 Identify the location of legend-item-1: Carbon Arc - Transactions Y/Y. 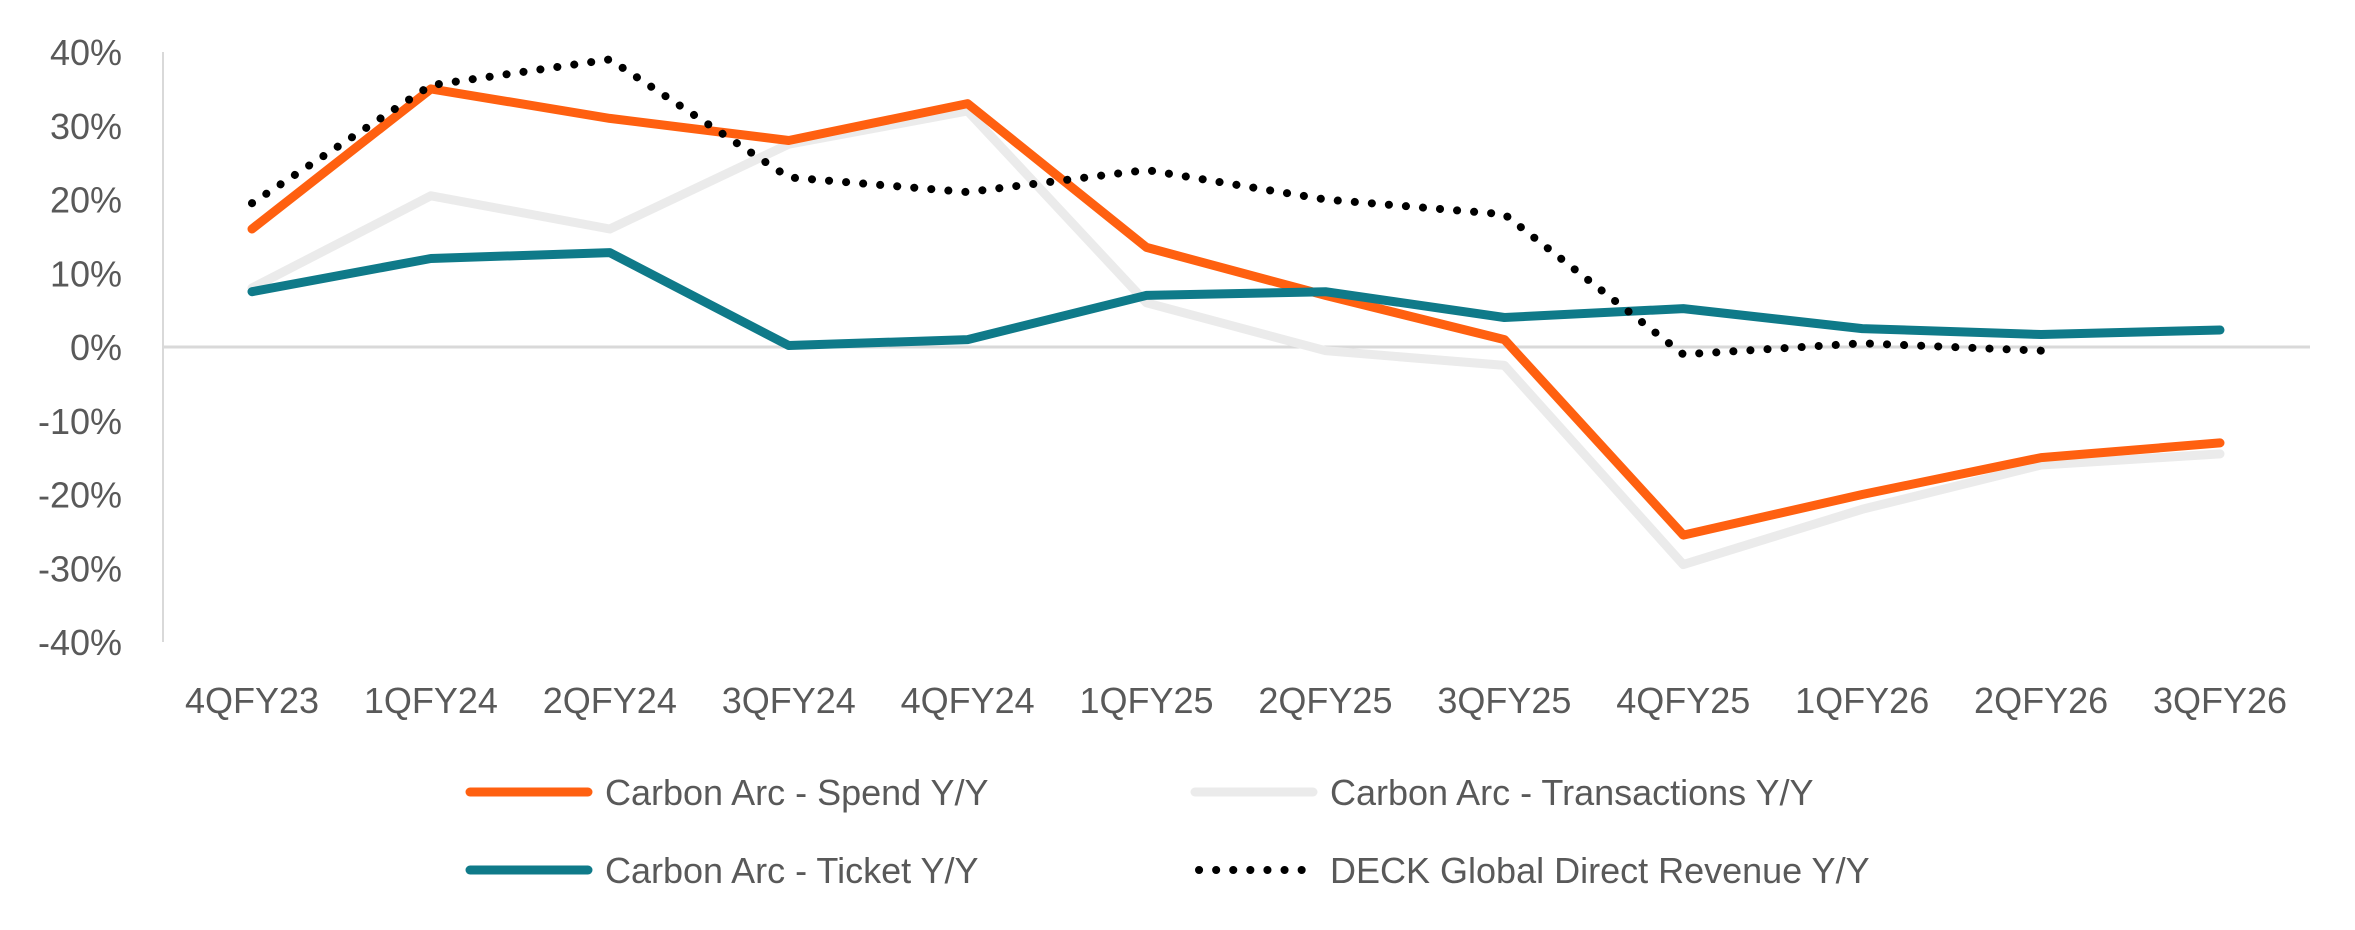
(1502, 792).